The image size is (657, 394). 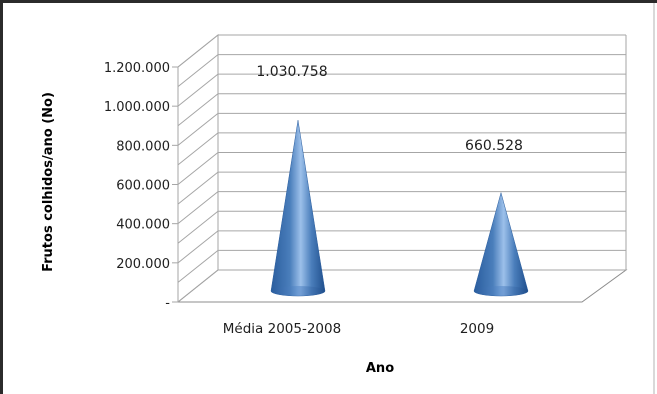 I want to click on floor, so click(x=402, y=286).